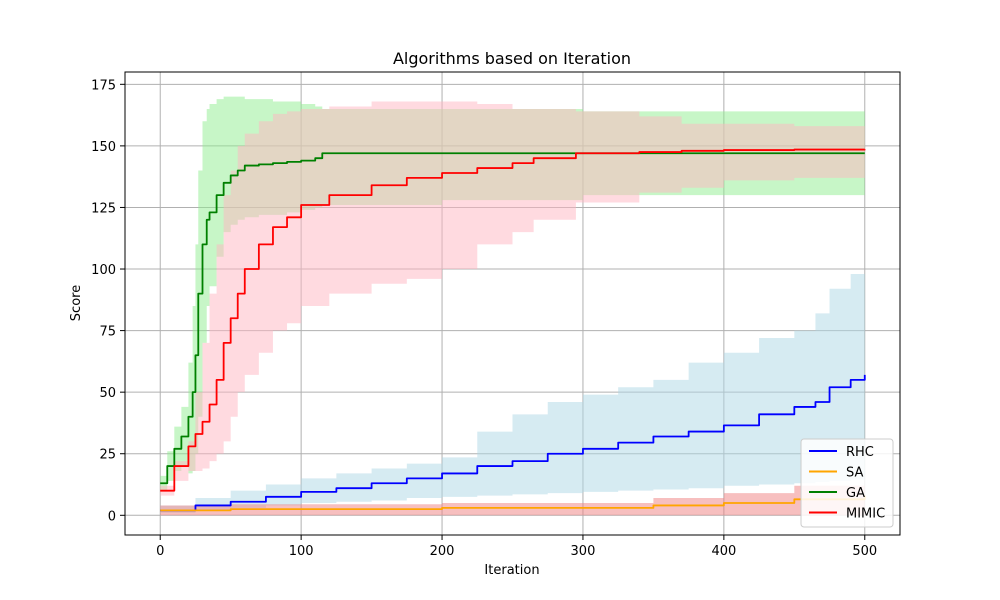  Describe the element at coordinates (103, 147) in the screenshot. I see `y-tick-label: 150` at that location.